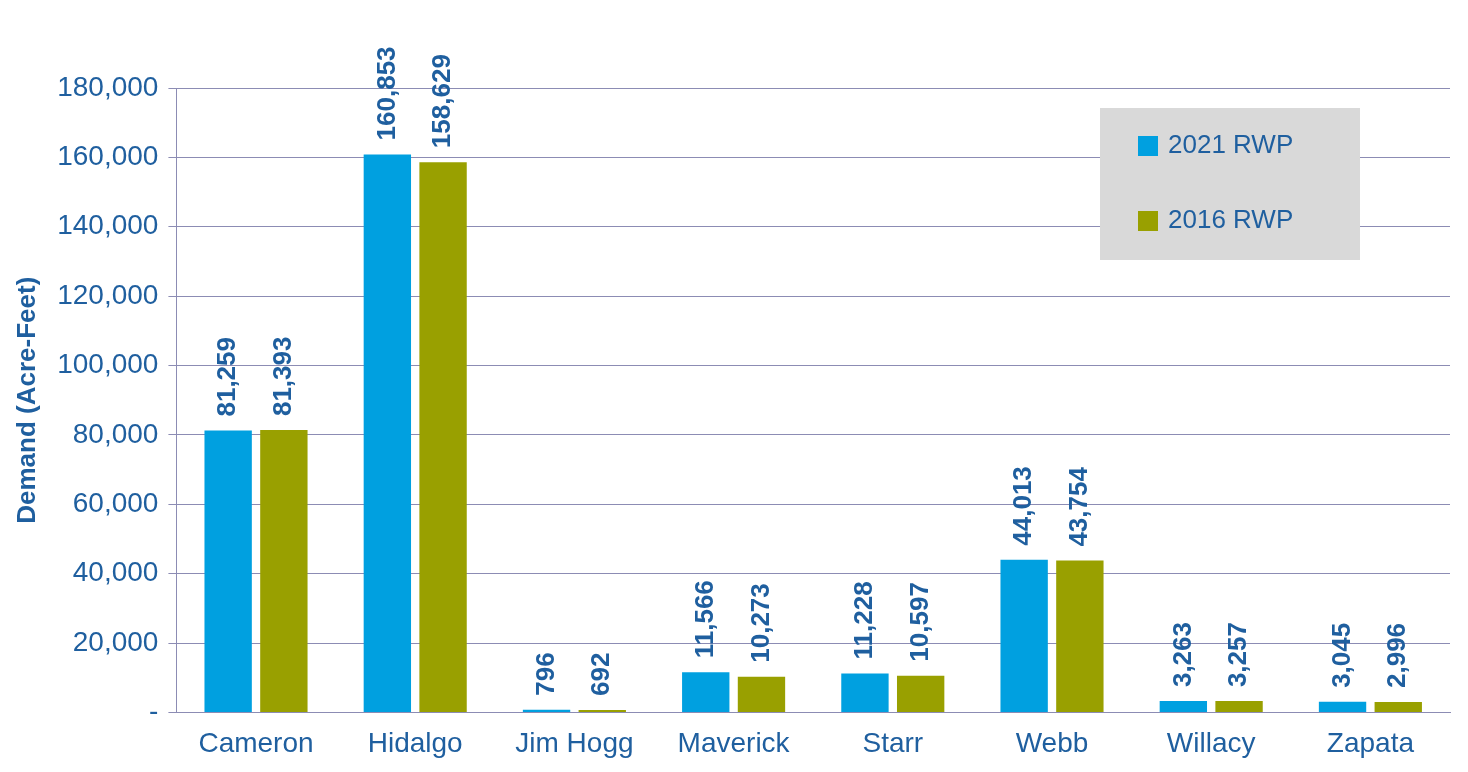  I want to click on x-tick-label: Zapata, so click(1370, 742).